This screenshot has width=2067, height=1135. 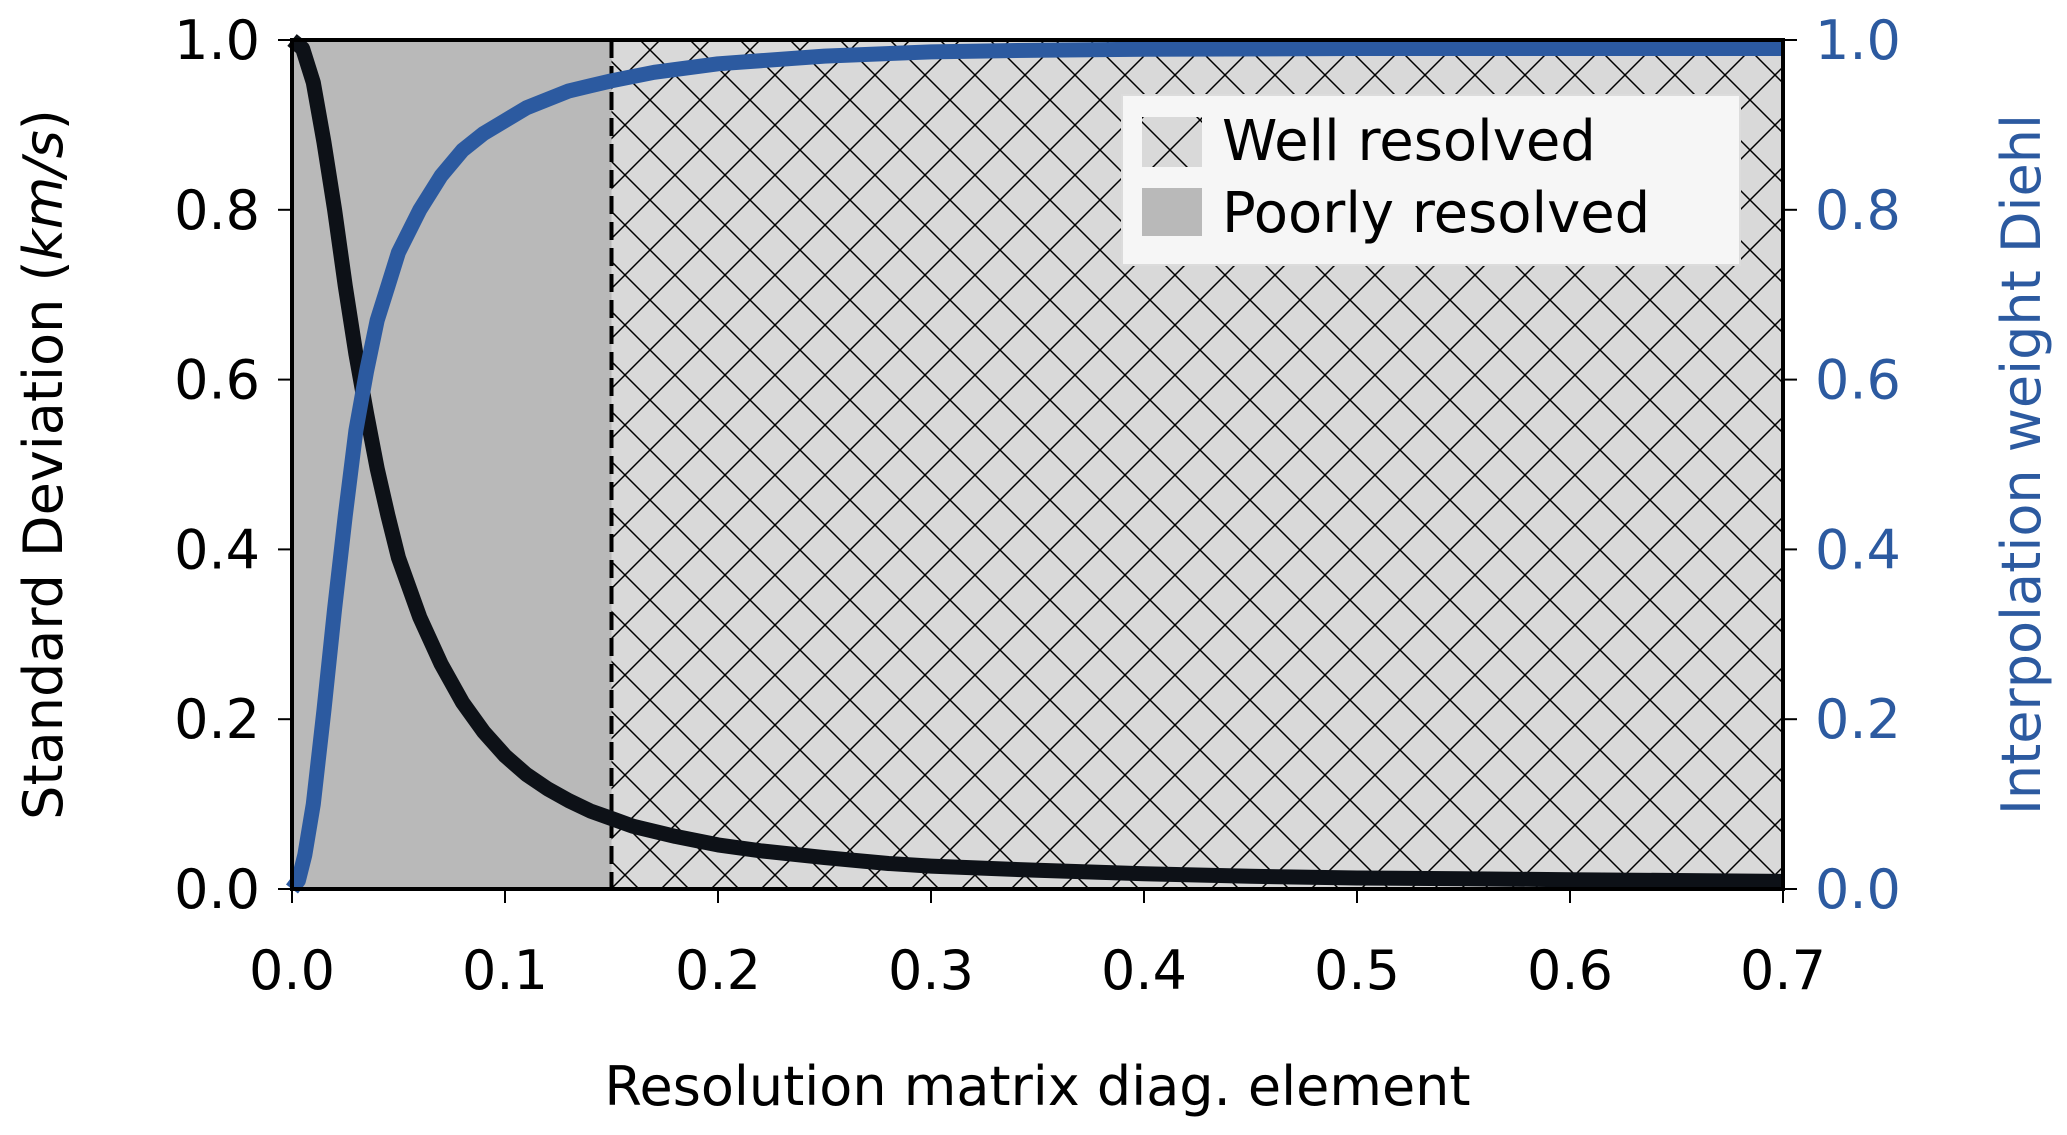 I want to click on x-tick-label: 0.5, so click(x=1357, y=970).